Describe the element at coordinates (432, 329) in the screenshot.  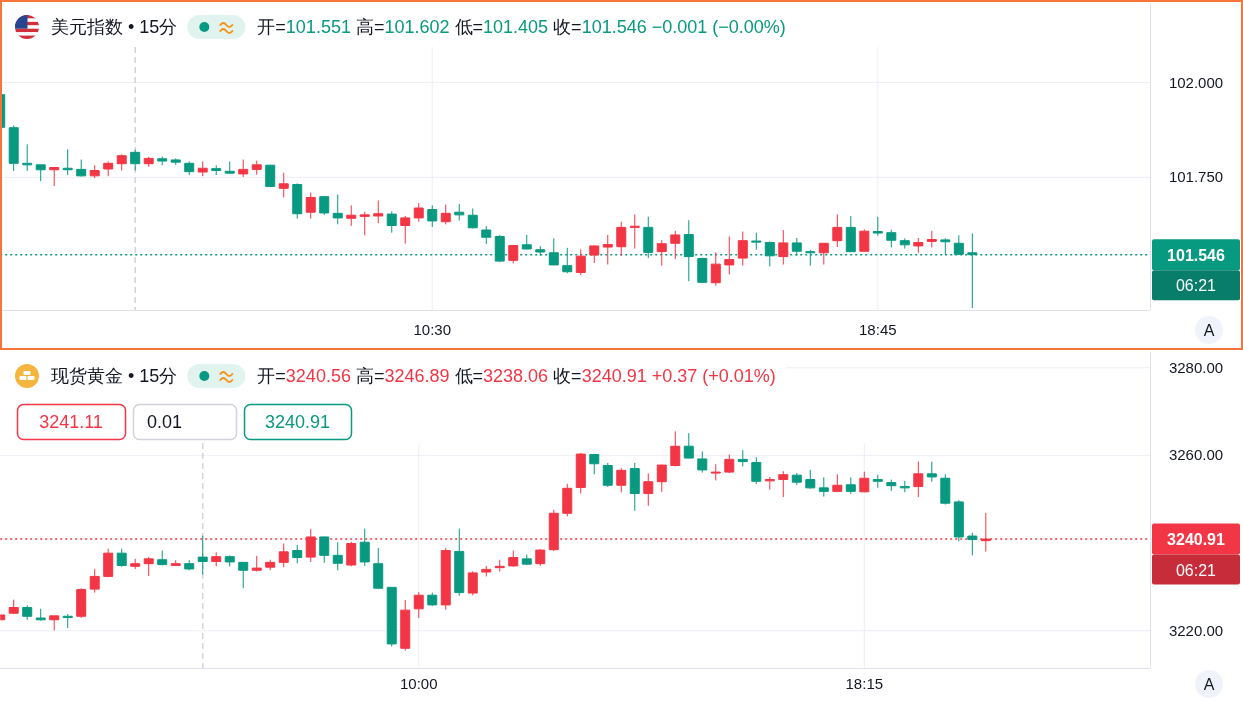
I see `x-tick-label: 10:30` at that location.